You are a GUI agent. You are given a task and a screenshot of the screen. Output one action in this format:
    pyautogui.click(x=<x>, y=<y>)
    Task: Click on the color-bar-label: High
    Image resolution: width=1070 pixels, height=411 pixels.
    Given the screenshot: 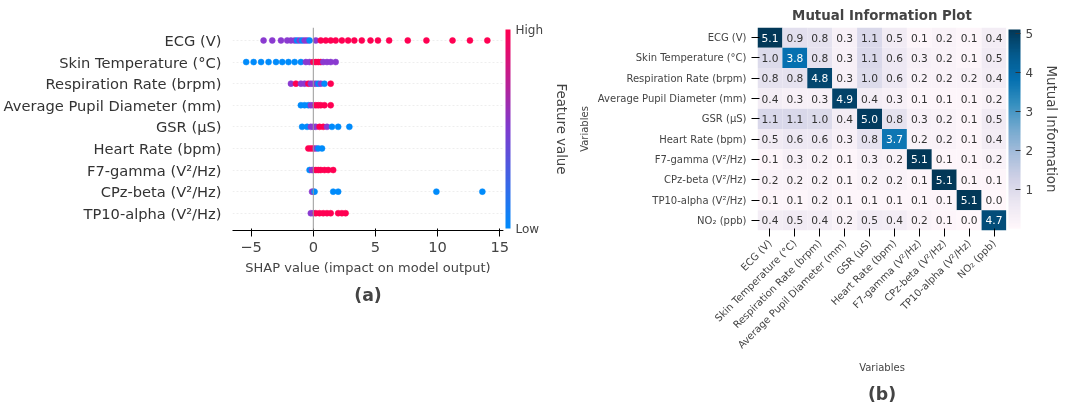 What is the action you would take?
    pyautogui.click(x=529, y=29)
    